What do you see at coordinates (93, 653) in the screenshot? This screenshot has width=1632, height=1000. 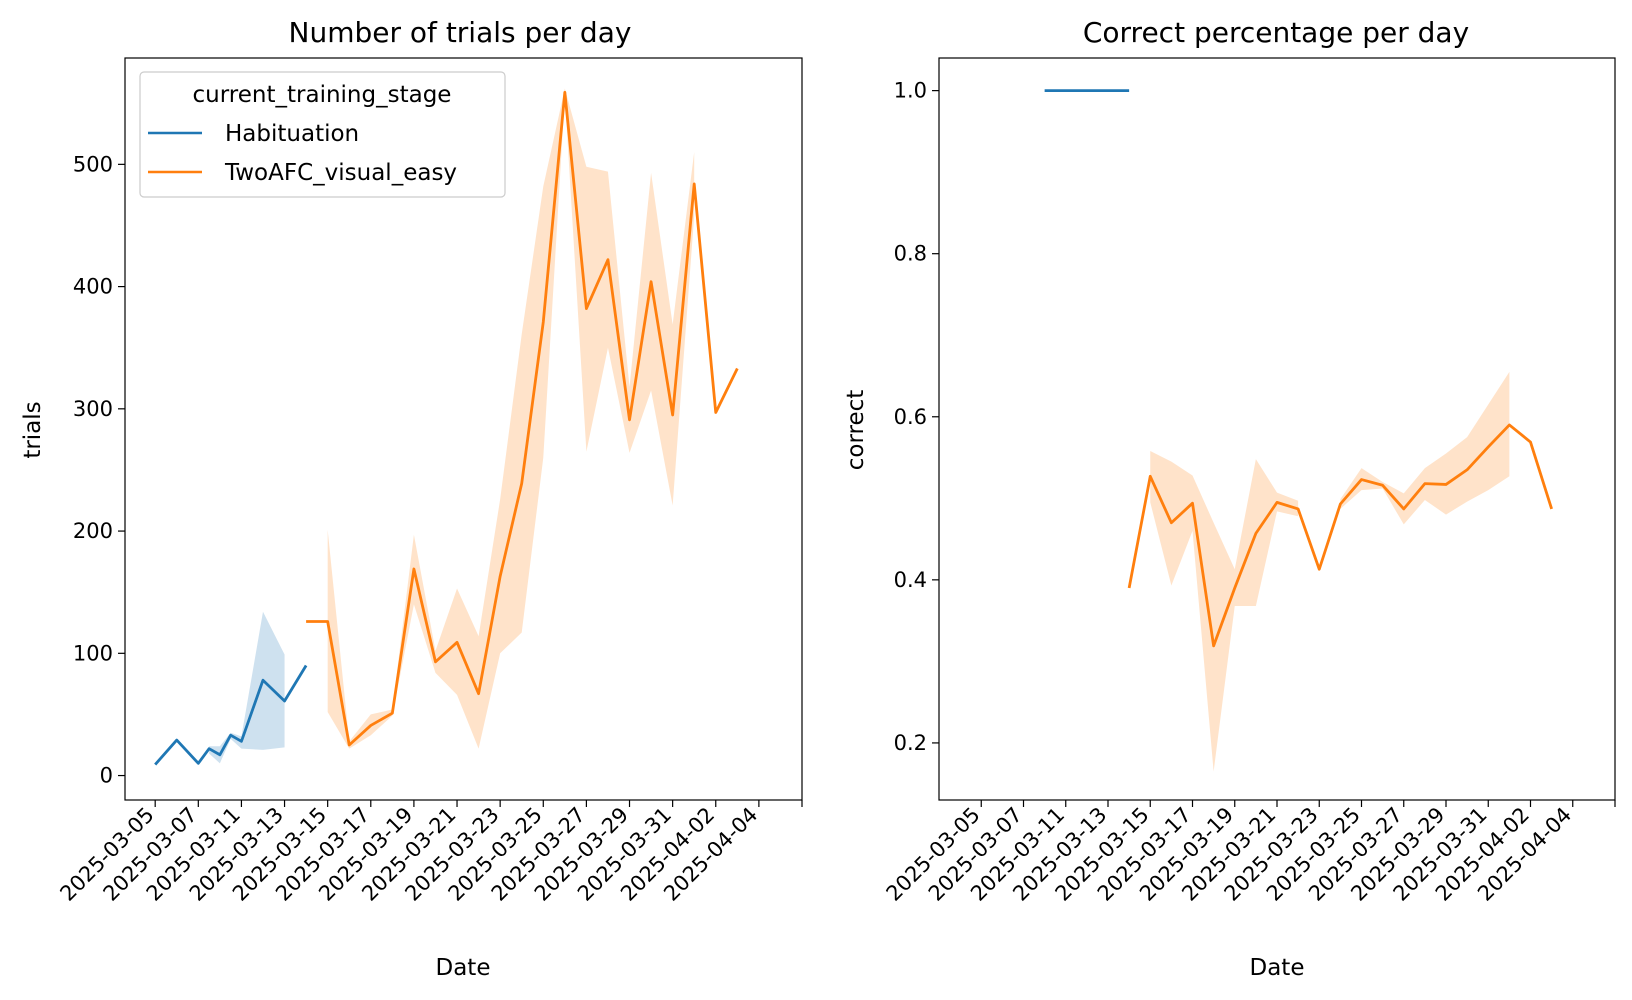 I see `trials-y-tick-label: 100` at bounding box center [93, 653].